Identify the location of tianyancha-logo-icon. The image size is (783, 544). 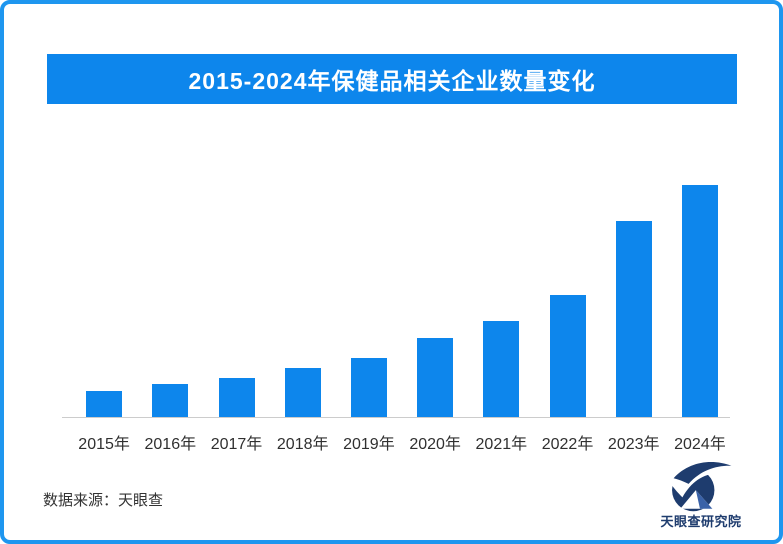
(701, 487).